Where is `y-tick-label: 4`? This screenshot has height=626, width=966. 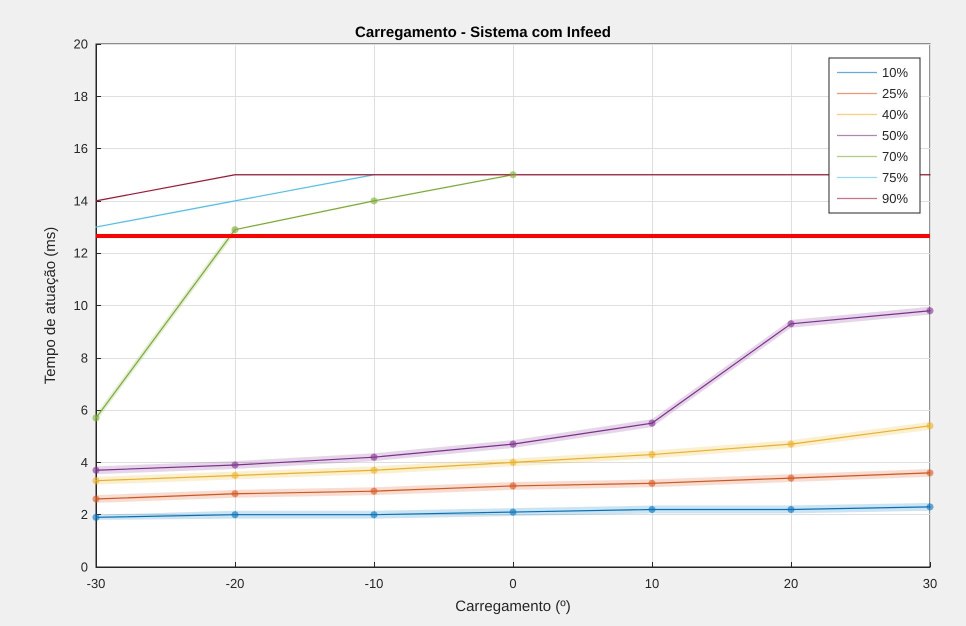 y-tick-label: 4 is located at coordinates (84, 462).